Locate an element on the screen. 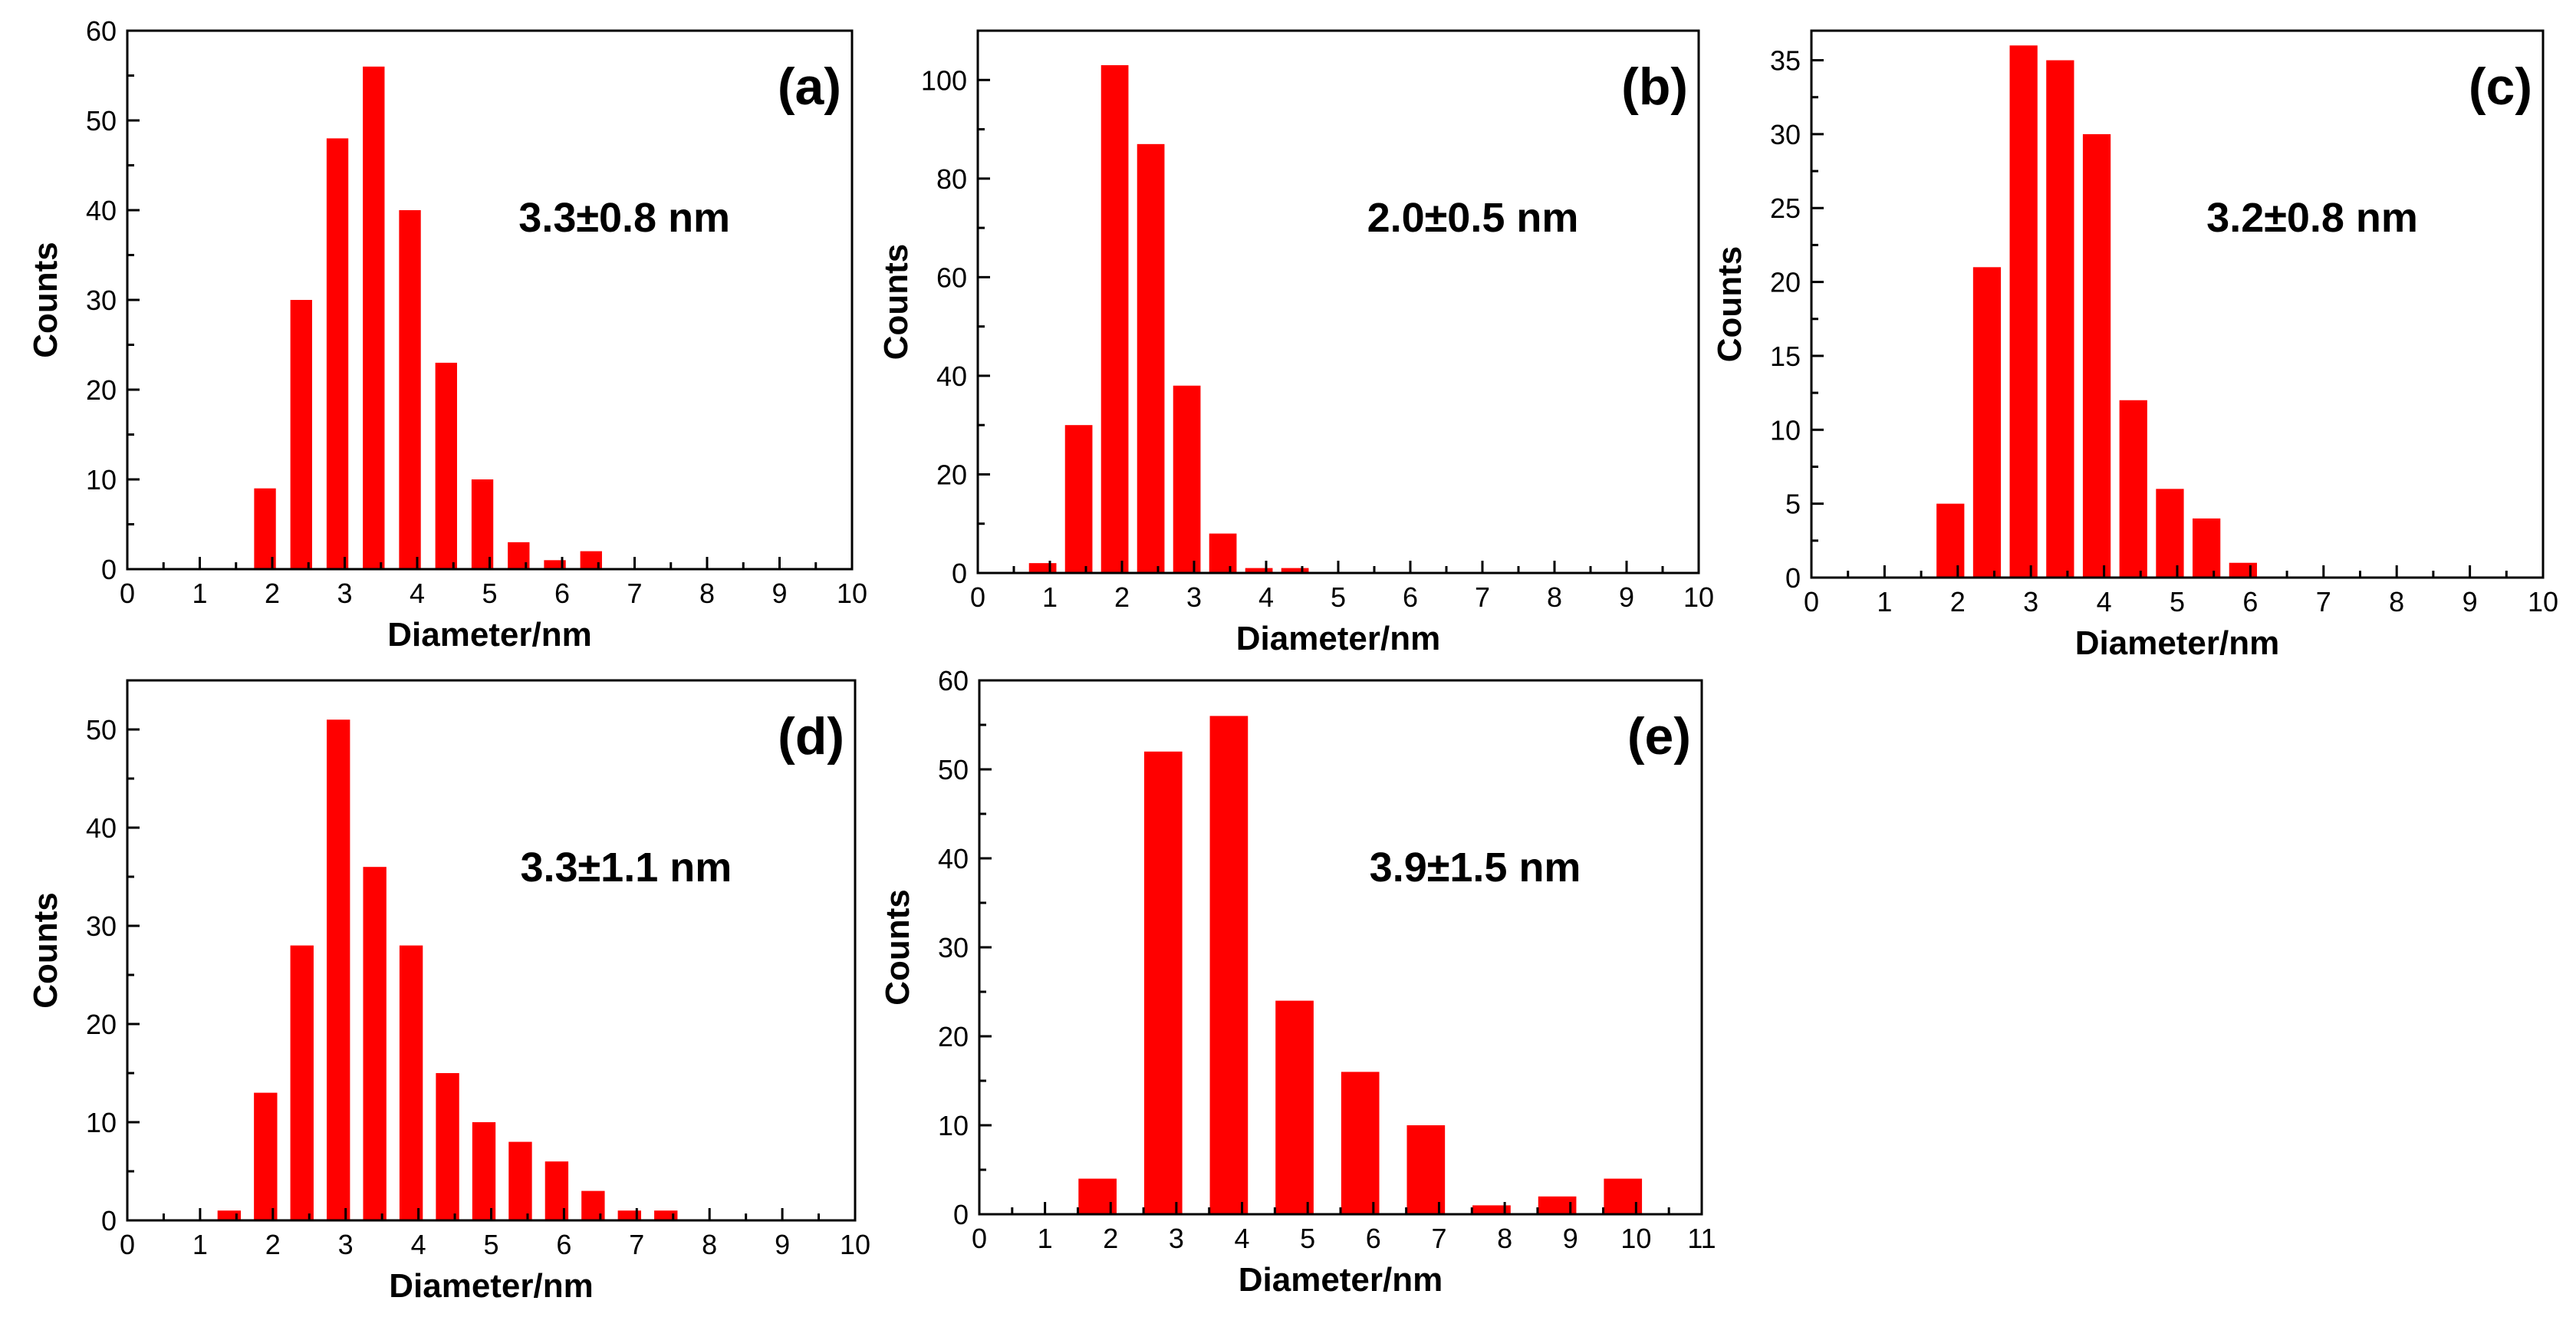 The height and width of the screenshot is (1327, 2576). y-tick-label: 35 is located at coordinates (1785, 61).